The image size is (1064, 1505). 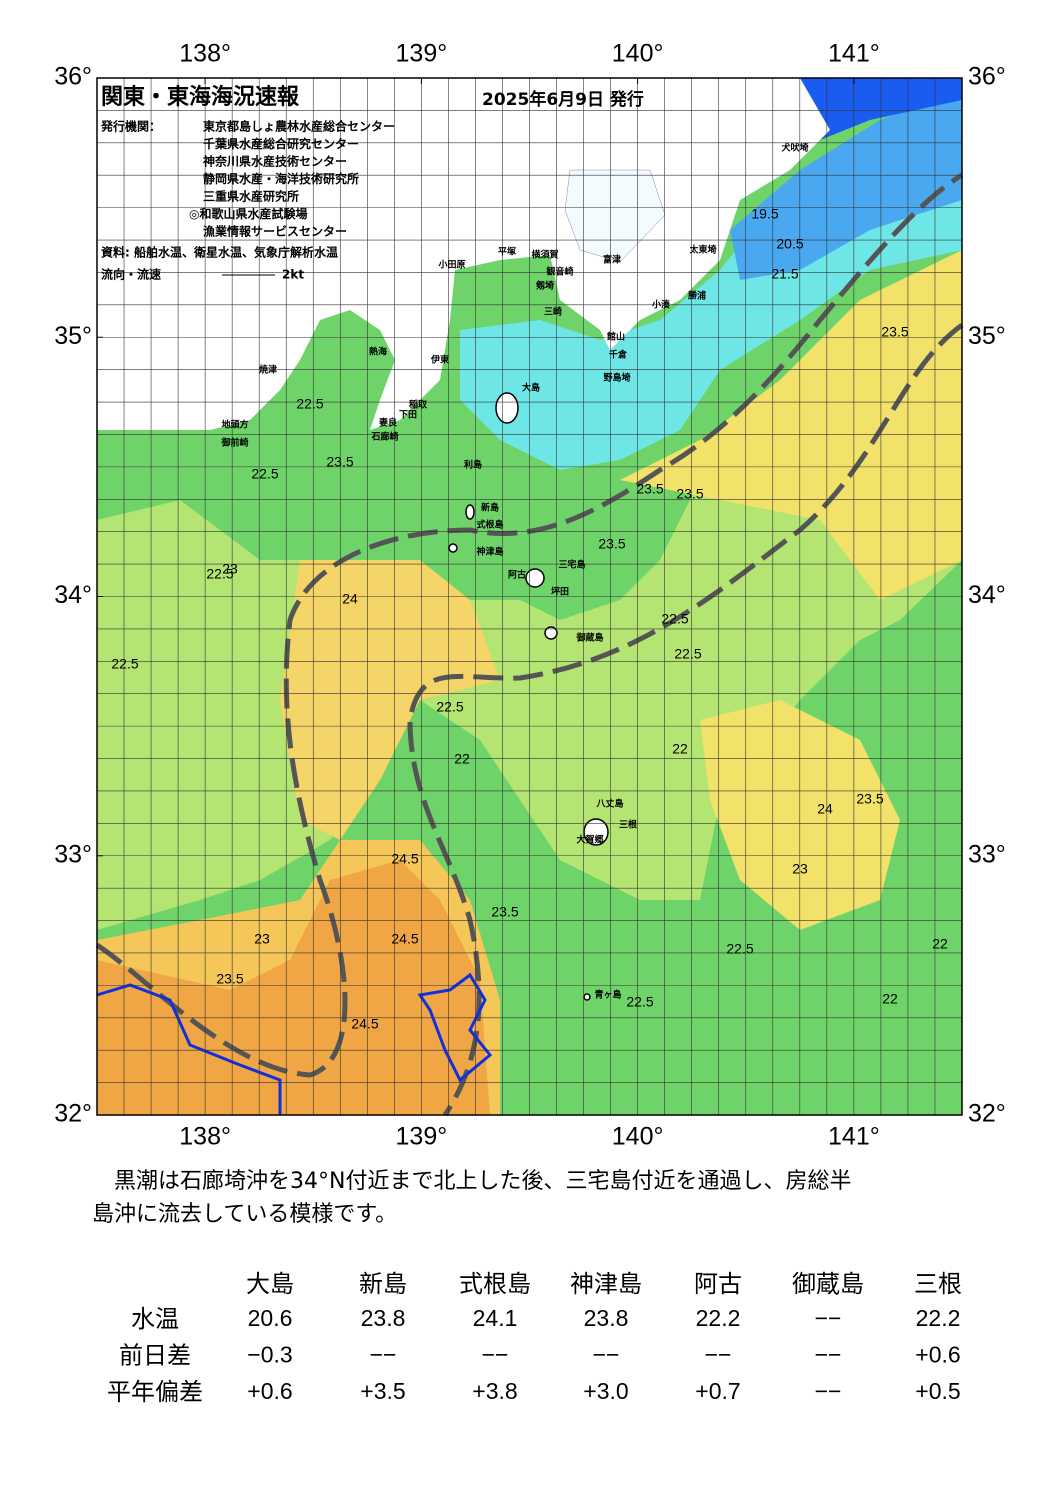 What do you see at coordinates (244, 1214) in the screenshot?
I see `comment-line: 島沖に流去している模様です。` at bounding box center [244, 1214].